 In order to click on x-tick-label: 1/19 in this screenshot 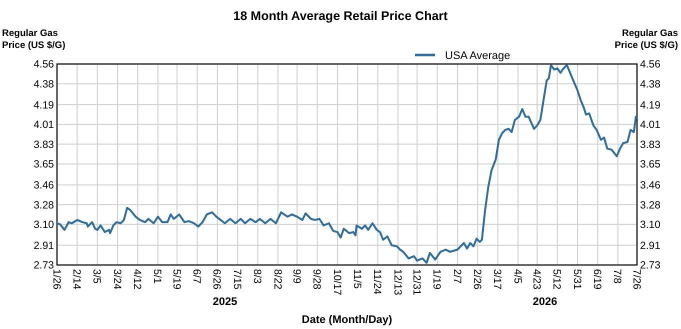, I will do `click(436, 279)`.